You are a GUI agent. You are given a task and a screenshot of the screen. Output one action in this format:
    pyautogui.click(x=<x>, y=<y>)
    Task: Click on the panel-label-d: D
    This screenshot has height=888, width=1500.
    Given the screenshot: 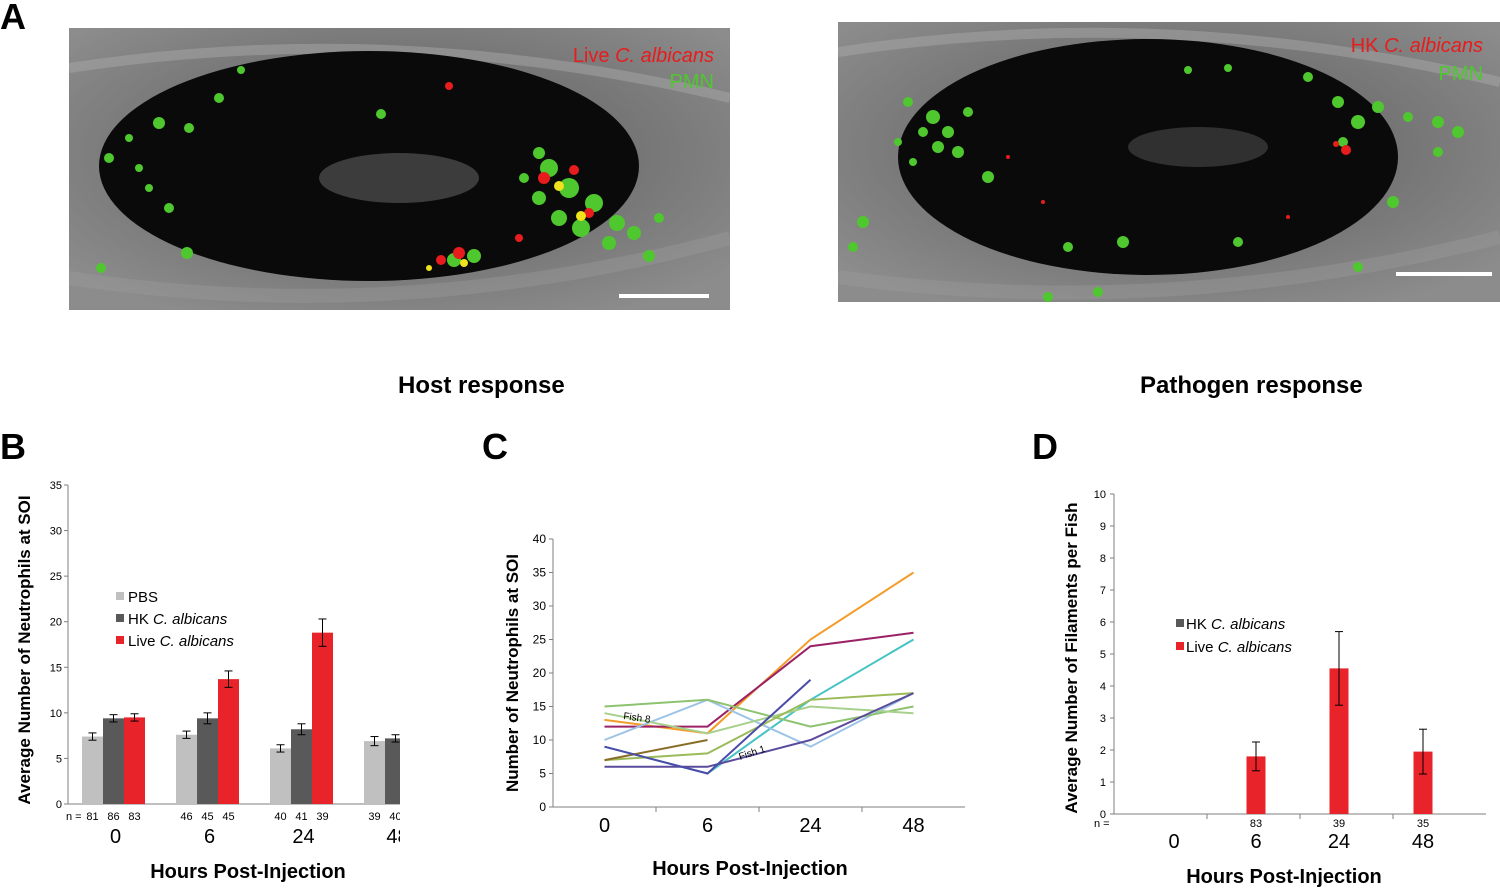 What is the action you would take?
    pyautogui.click(x=1045, y=446)
    